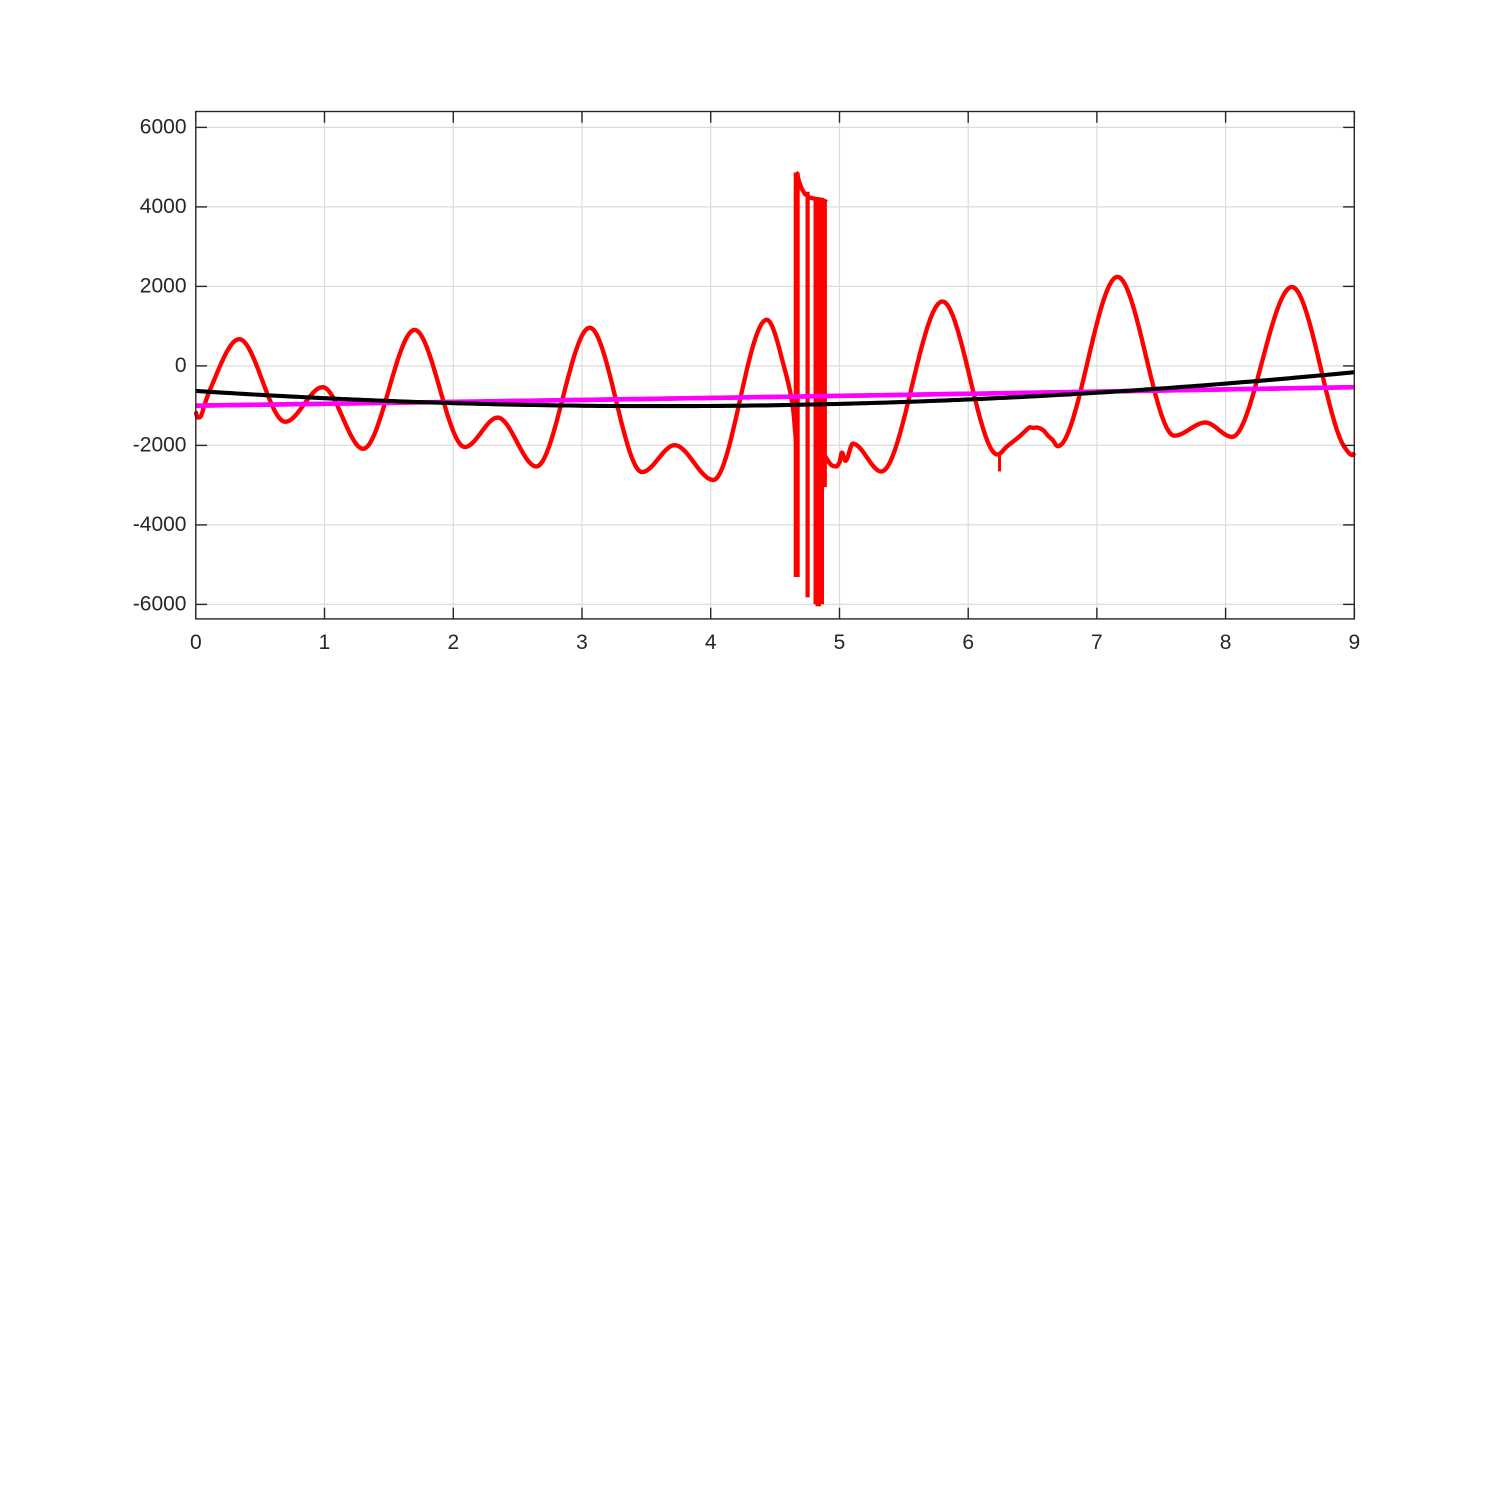  What do you see at coordinates (453, 642) in the screenshot?
I see `svg-text: 2` at bounding box center [453, 642].